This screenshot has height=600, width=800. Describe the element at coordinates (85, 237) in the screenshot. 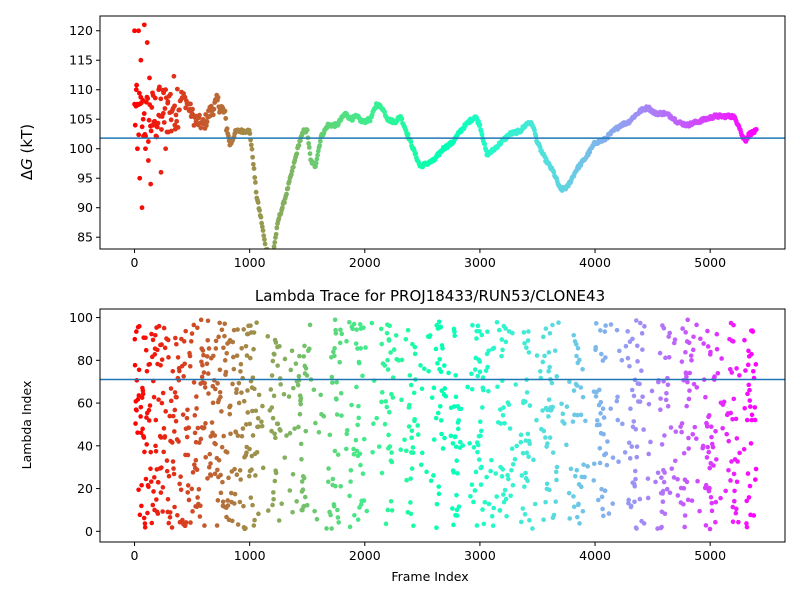

I see `delta-g-y-tick-label: 85` at that location.